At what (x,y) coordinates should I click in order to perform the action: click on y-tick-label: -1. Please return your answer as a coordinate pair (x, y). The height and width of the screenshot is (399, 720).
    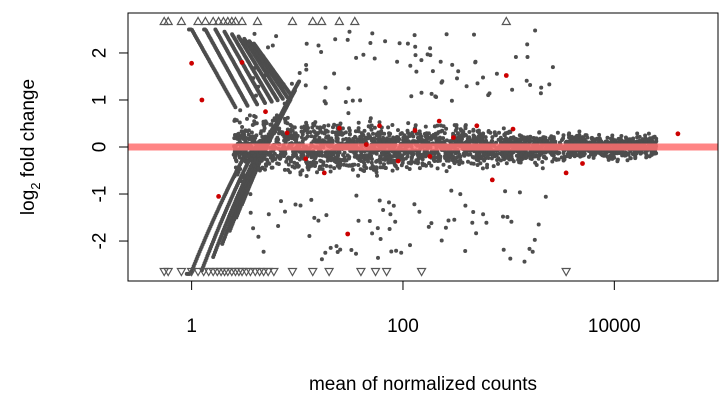
    Looking at the image, I should click on (100, 194).